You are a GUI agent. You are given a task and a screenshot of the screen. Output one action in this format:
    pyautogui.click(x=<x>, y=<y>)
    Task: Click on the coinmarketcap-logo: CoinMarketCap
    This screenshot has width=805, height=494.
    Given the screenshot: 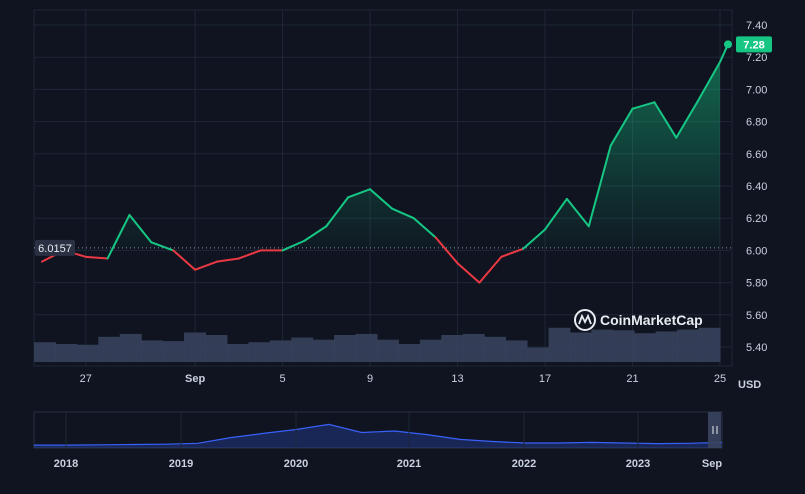 What is the action you would take?
    pyautogui.click(x=639, y=320)
    